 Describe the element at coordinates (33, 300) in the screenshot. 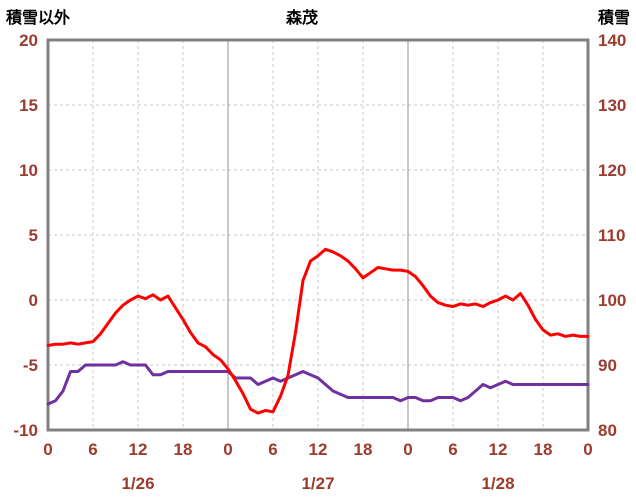

I see `left-axis-tick-label: 0` at that location.